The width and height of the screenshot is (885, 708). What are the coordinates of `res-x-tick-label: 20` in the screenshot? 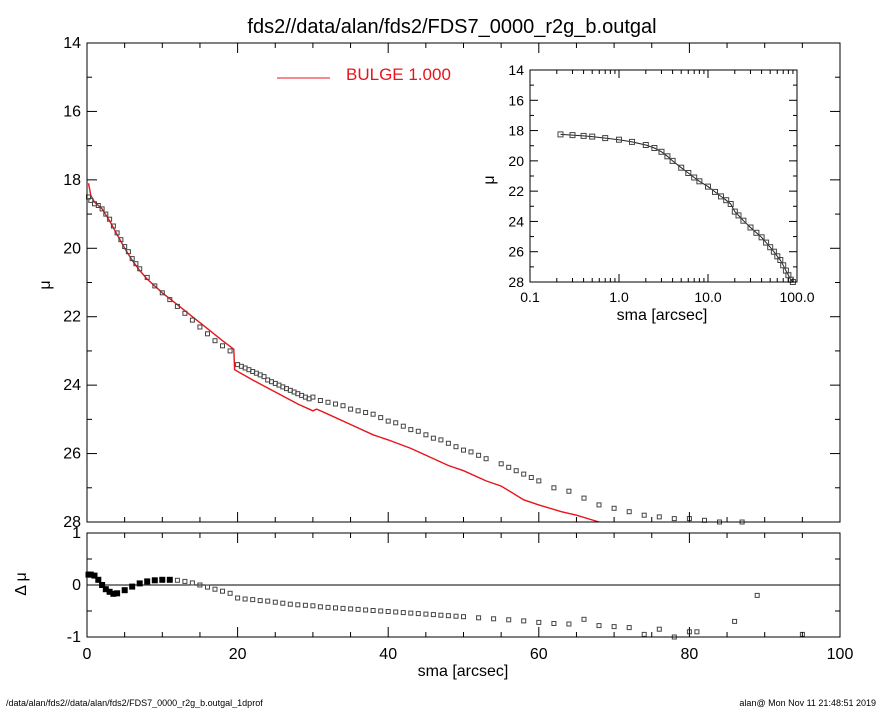 It's located at (238, 654).